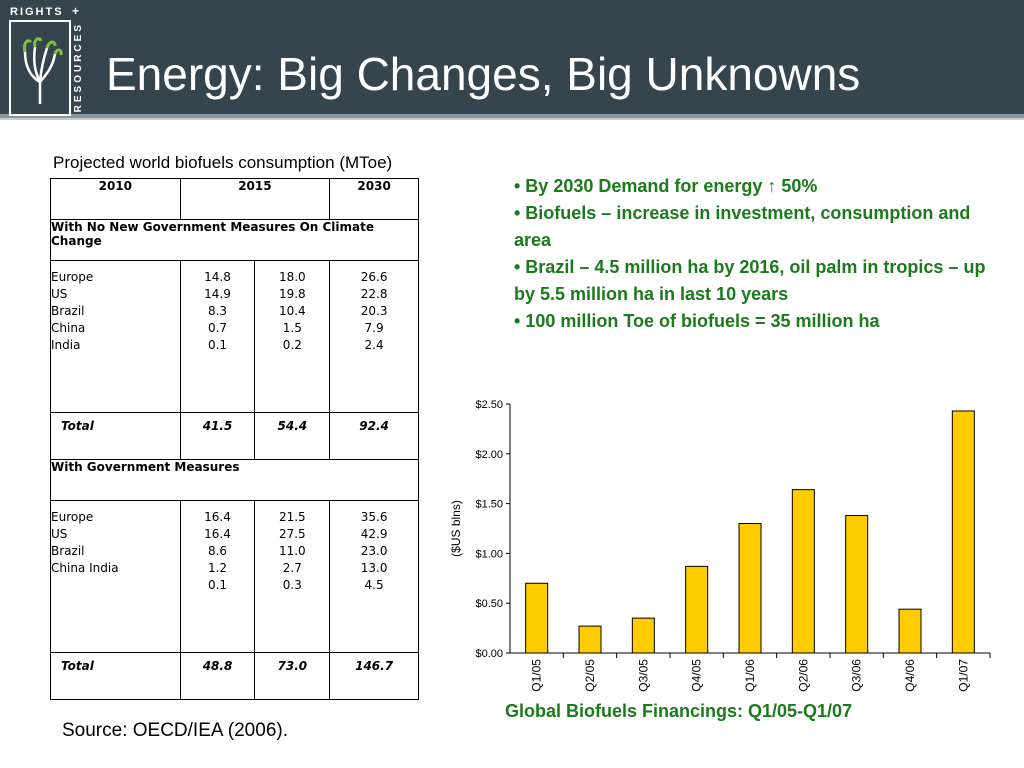 The height and width of the screenshot is (768, 1024). What do you see at coordinates (292, 551) in the screenshot?
I see `table-value: 11.0` at bounding box center [292, 551].